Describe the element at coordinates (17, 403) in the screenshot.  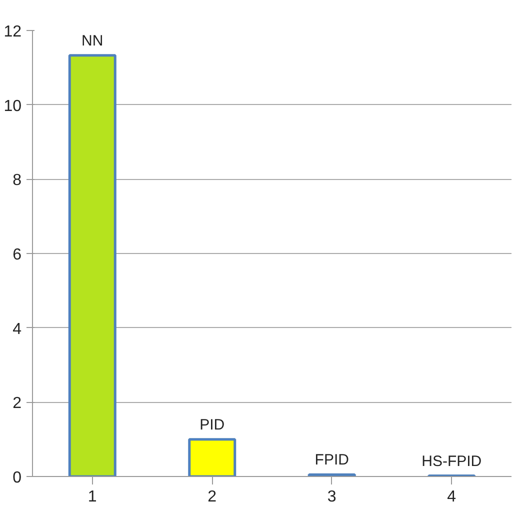
I see `y-tick-label: 2` at that location.